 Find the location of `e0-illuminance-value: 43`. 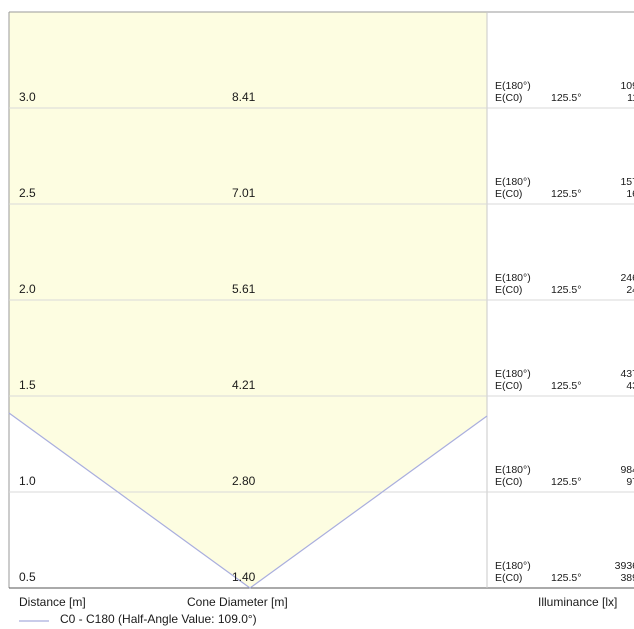

e0-illuminance-value: 43 is located at coordinates (630, 386).